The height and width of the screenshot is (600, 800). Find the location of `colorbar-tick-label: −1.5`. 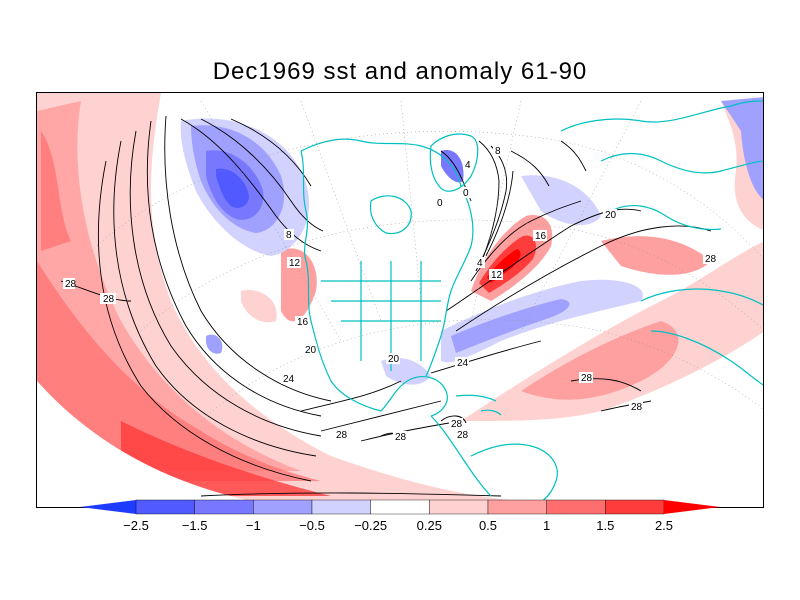

colorbar-tick-label: −1.5 is located at coordinates (195, 525).